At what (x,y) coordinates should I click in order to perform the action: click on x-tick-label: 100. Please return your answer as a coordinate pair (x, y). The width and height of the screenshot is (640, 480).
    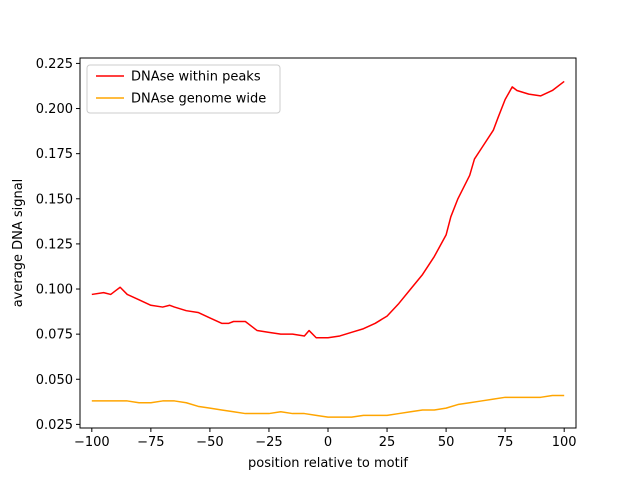
    Looking at the image, I should click on (564, 442).